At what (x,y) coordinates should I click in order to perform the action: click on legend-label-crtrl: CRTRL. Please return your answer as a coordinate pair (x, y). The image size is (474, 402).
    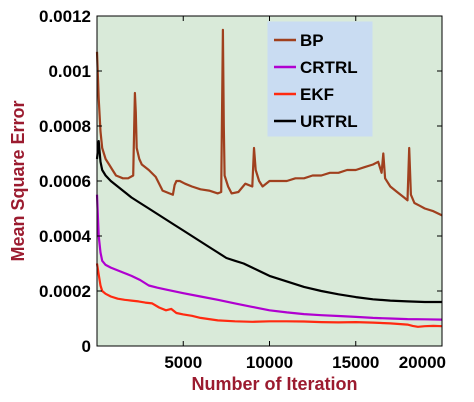
    Looking at the image, I should click on (329, 67).